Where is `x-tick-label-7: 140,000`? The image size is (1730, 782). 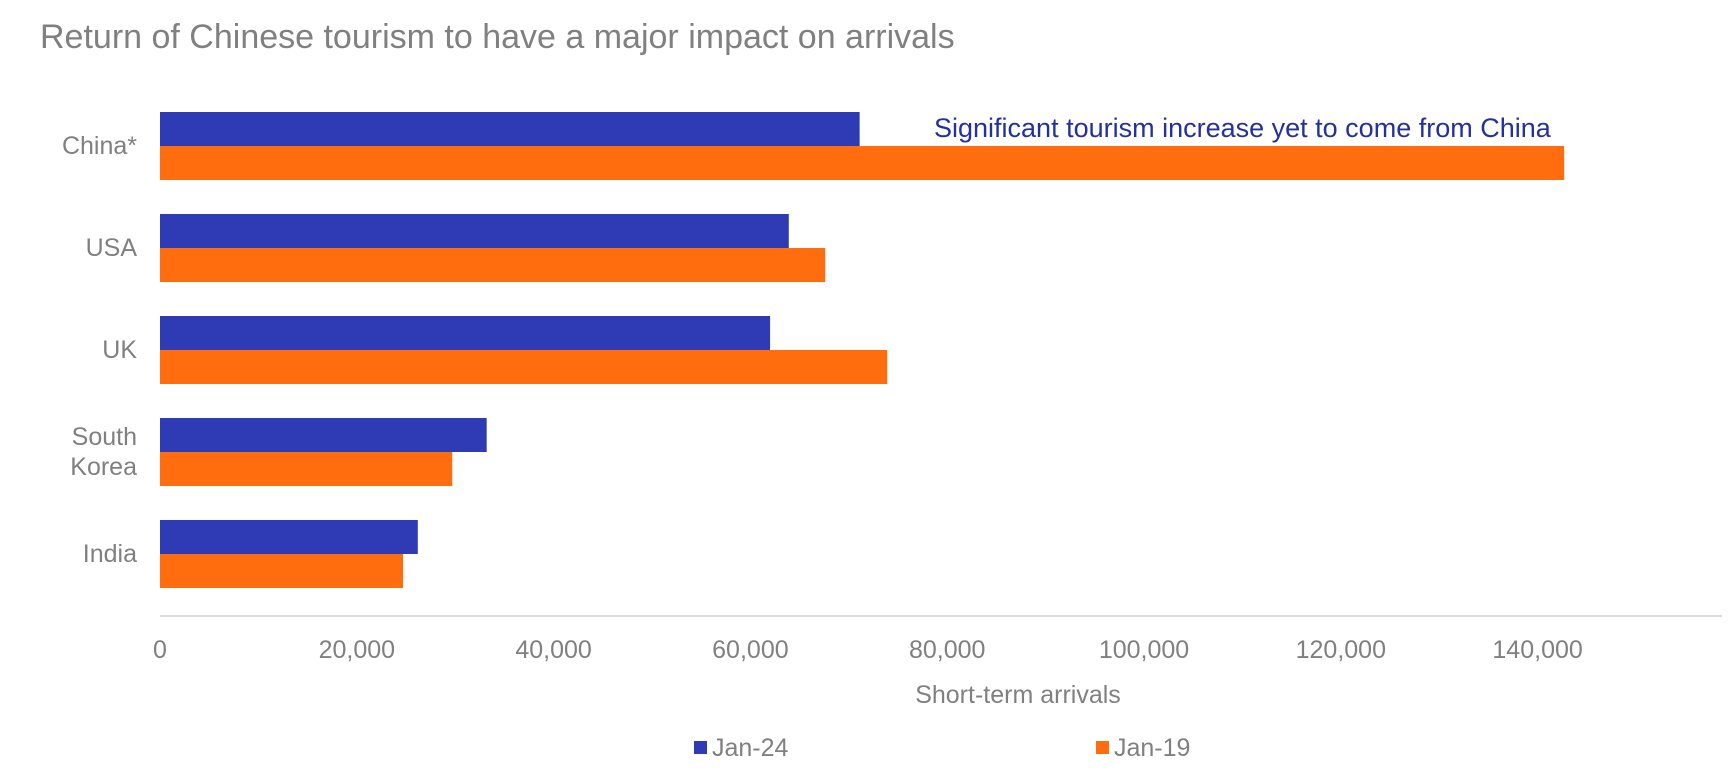
x-tick-label-7: 140,000 is located at coordinates (1537, 650).